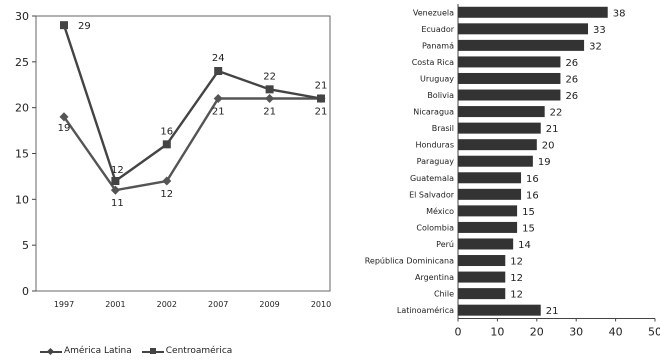 This screenshot has width=660, height=362. Describe the element at coordinates (22, 199) in the screenshot. I see `y-tick-label: 10` at that location.